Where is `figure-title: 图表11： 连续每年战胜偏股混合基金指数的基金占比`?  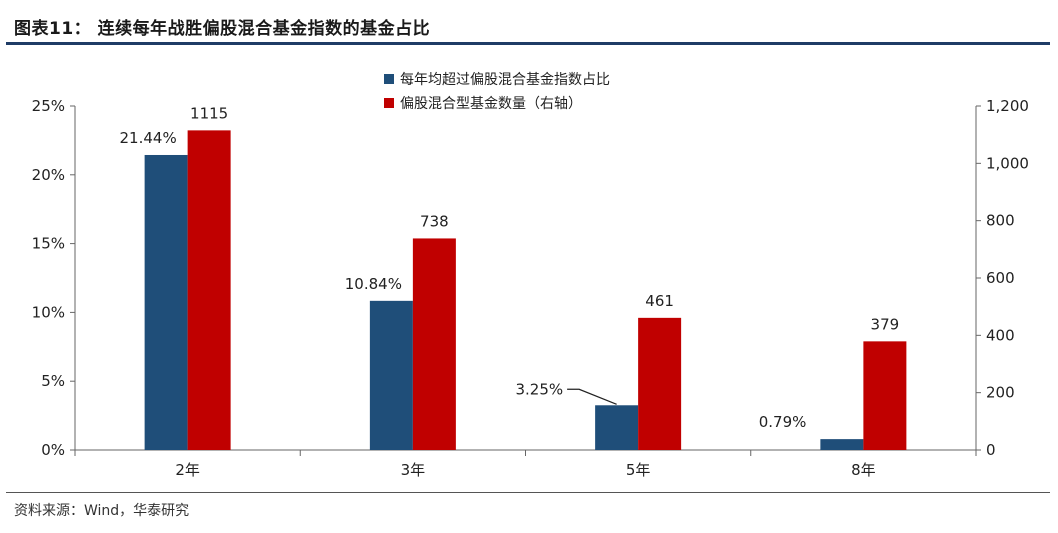 figure-title: 图表11： 连续每年战胜偏股混合基金指数的基金占比 is located at coordinates (222, 29).